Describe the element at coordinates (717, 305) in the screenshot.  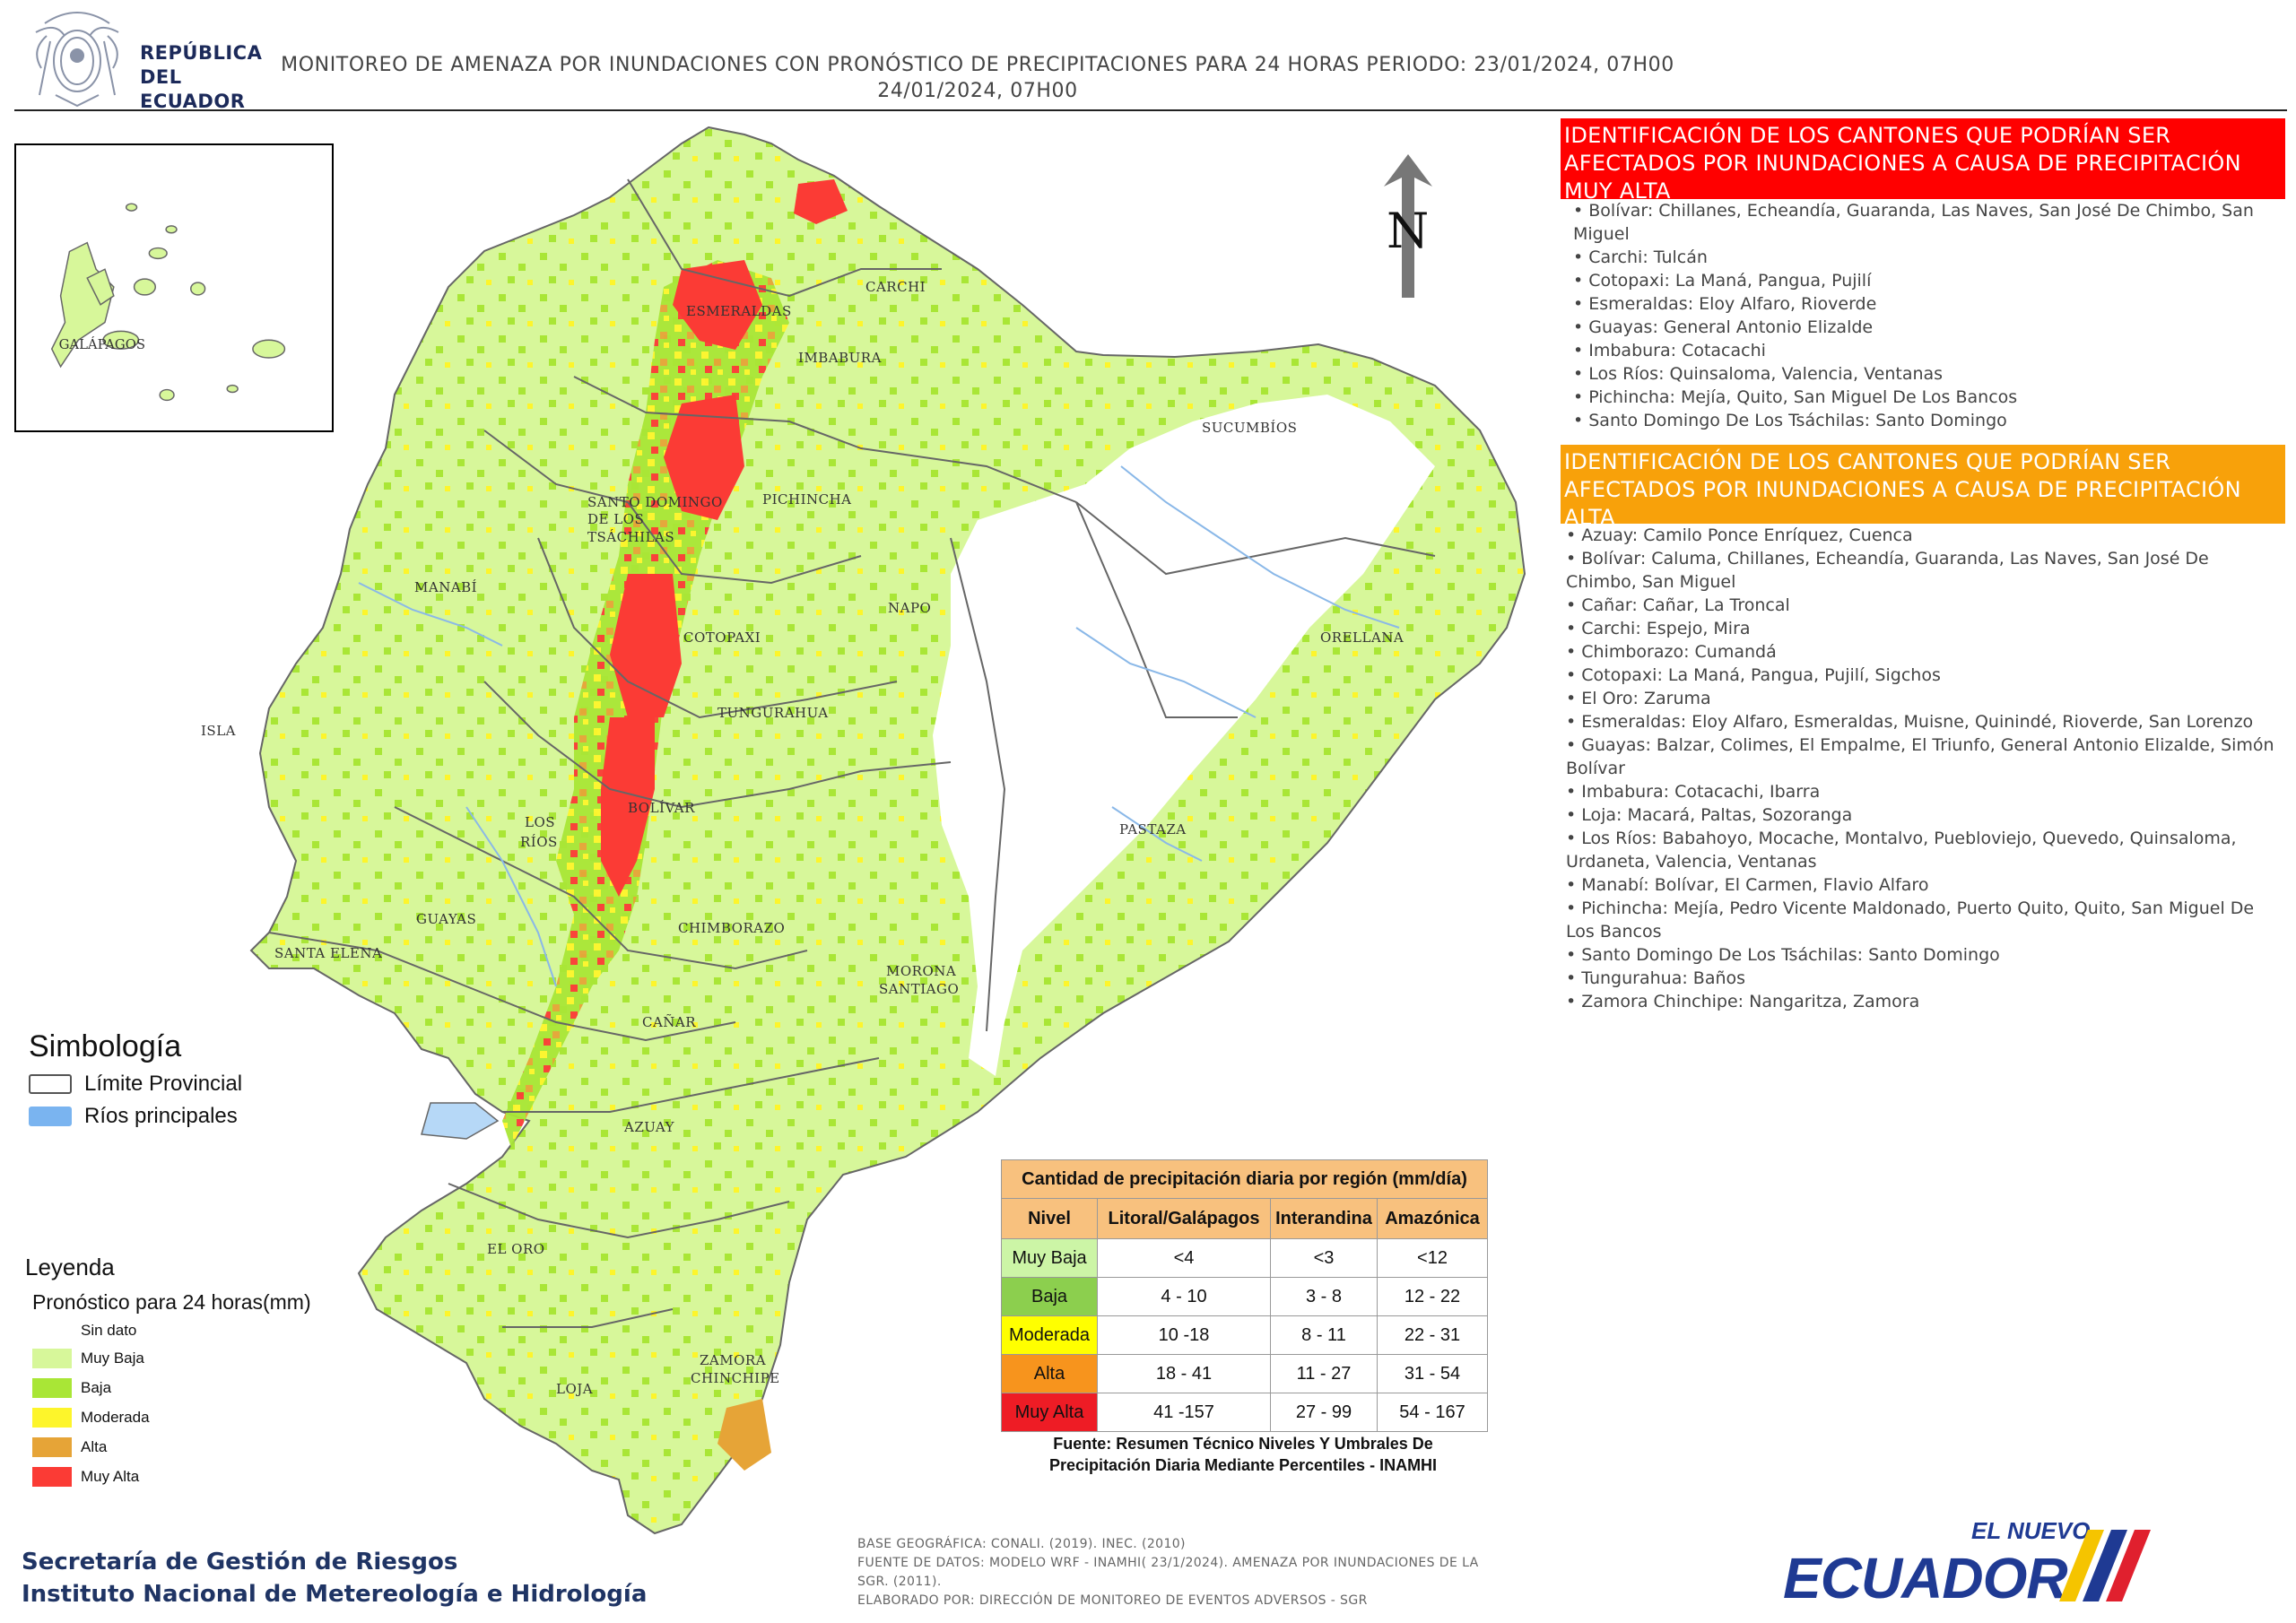
I see `muy-alta-core-north` at that location.